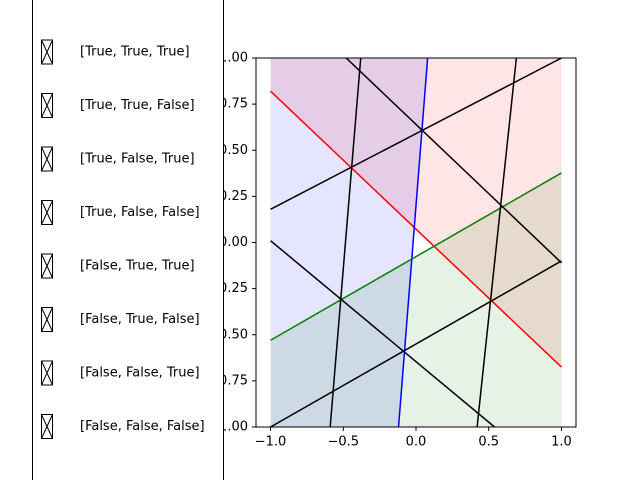 This screenshot has height=480, width=640. Describe the element at coordinates (137, 159) in the screenshot. I see `check-label: [True, False, True]` at that location.